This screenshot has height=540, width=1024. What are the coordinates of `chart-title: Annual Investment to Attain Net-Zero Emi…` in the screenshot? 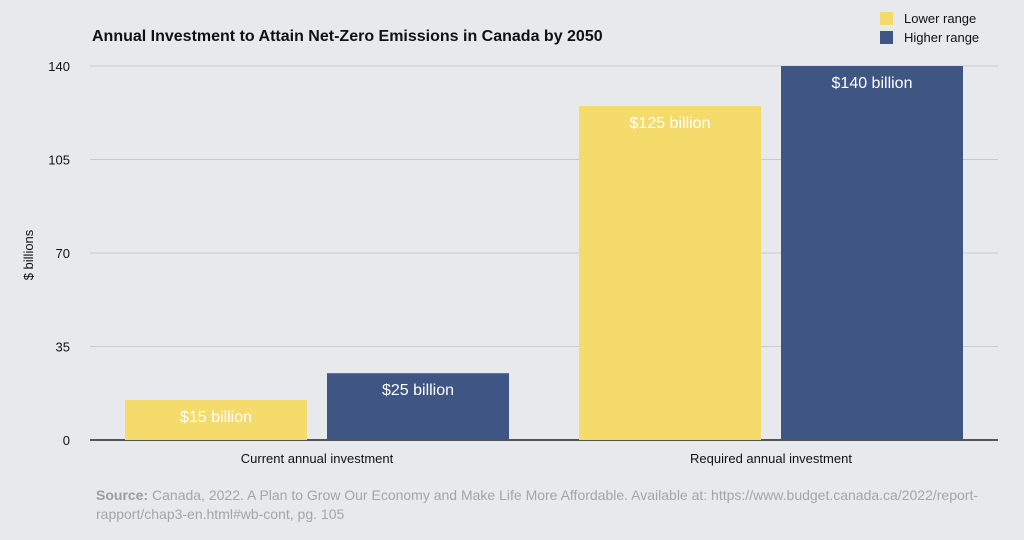 It's located at (347, 36).